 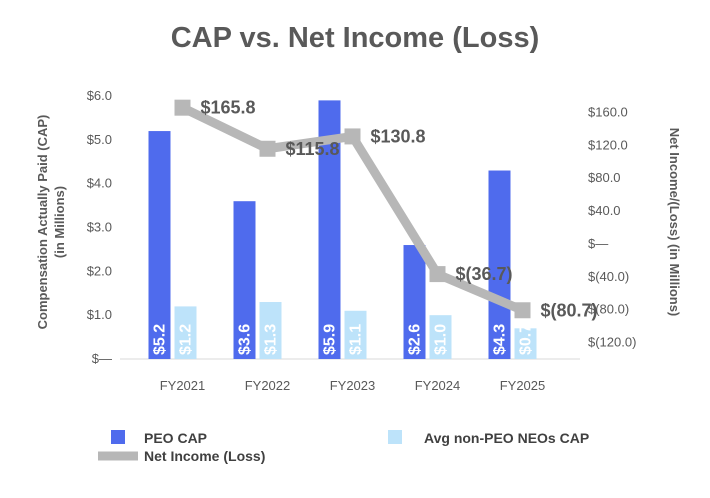 What do you see at coordinates (330, 339) in the screenshot?
I see `bar-label-peo-cap: $5.9` at bounding box center [330, 339].